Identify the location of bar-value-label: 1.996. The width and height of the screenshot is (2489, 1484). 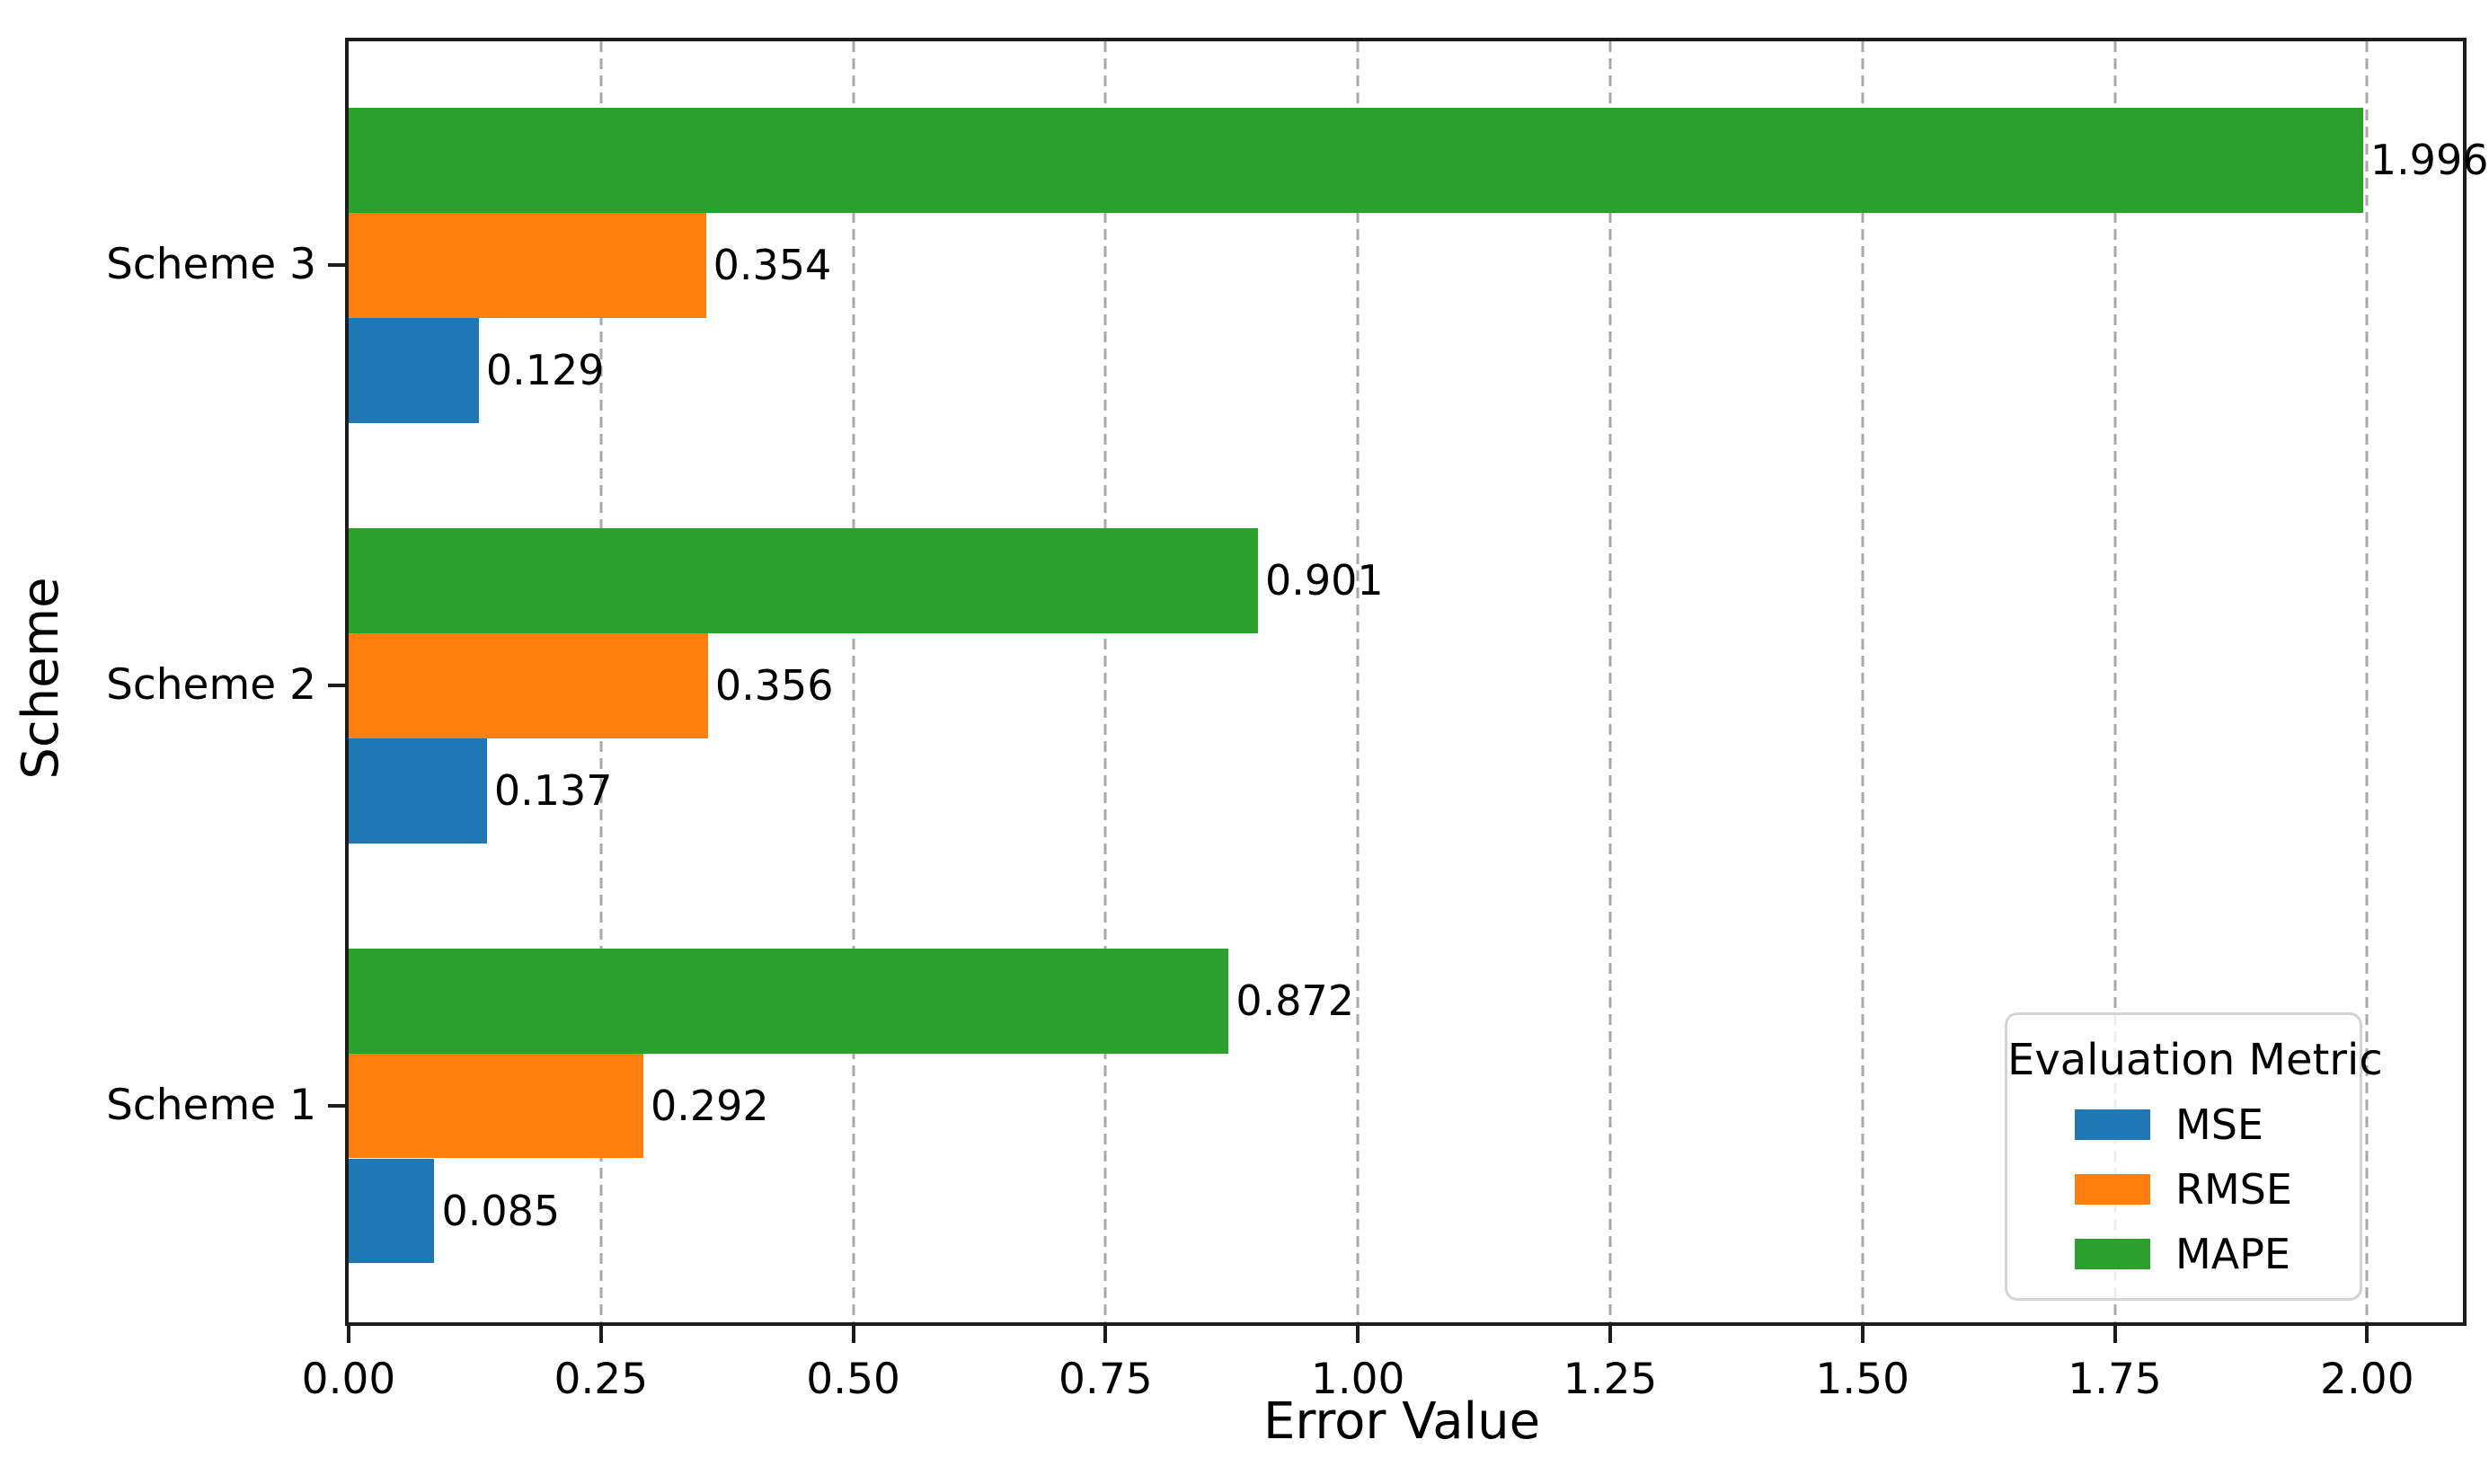
(2429, 160).